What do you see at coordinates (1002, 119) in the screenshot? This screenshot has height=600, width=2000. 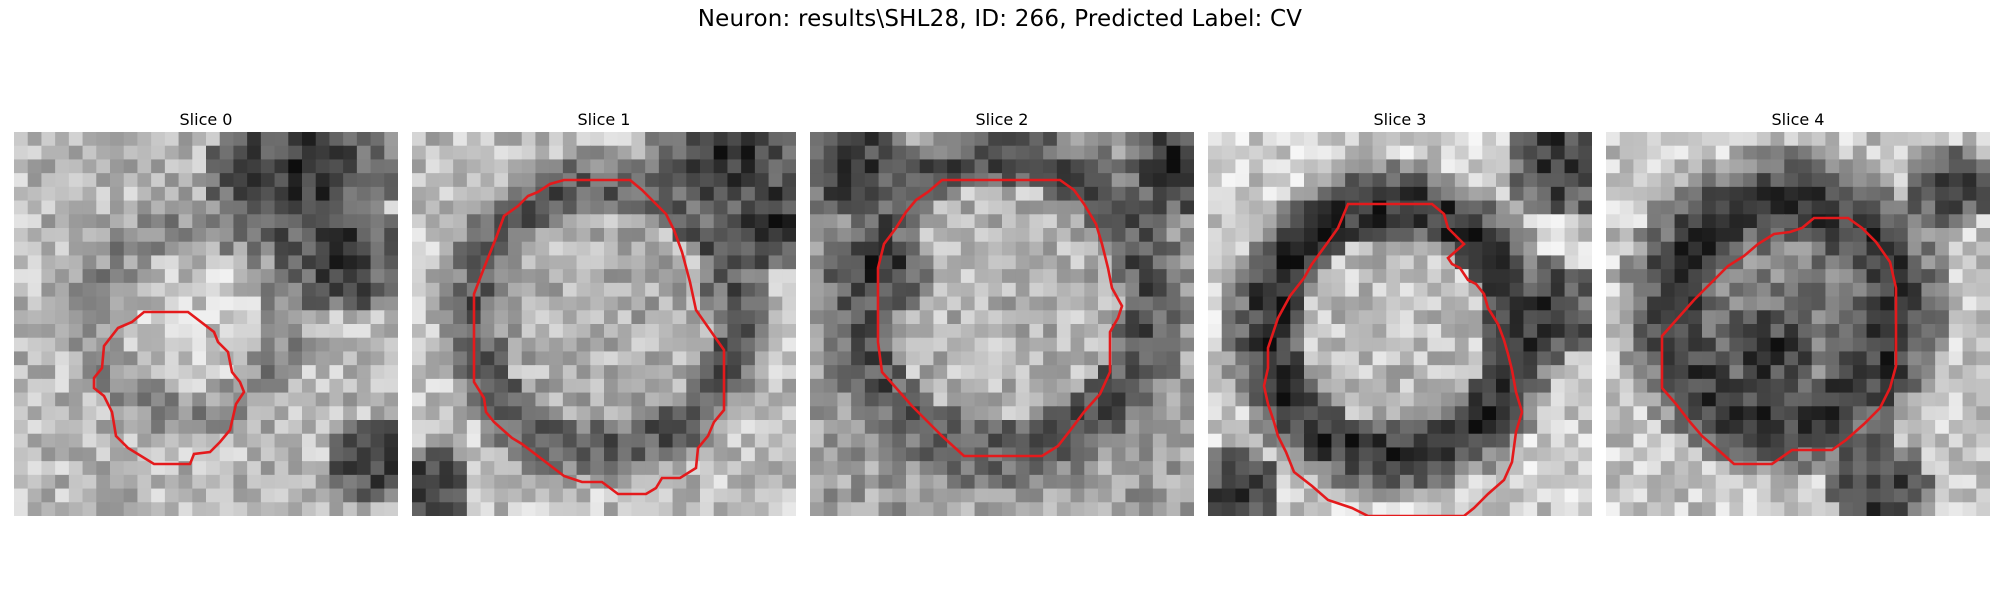 I see `slice-title: Slice 2` at bounding box center [1002, 119].